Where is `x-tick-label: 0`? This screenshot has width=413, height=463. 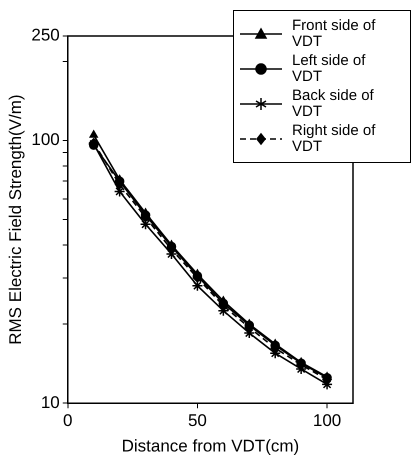 x-tick-label: 0 is located at coordinates (67, 420).